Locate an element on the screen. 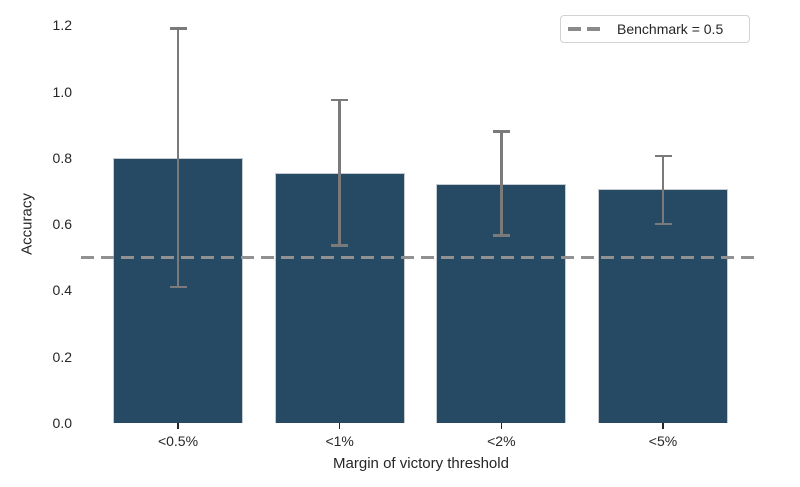 The image size is (800, 487). y-tick-label: 1.0 is located at coordinates (62, 91).